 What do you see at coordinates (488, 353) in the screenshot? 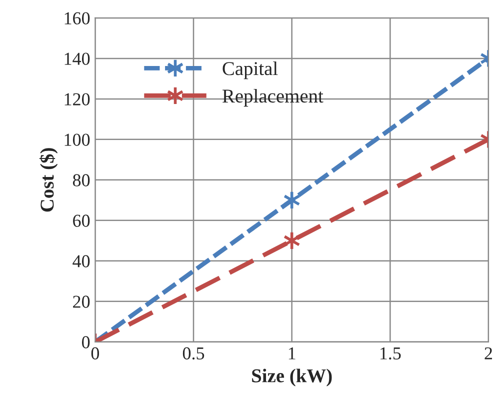
I see `x-tick-label: 2` at bounding box center [488, 353].